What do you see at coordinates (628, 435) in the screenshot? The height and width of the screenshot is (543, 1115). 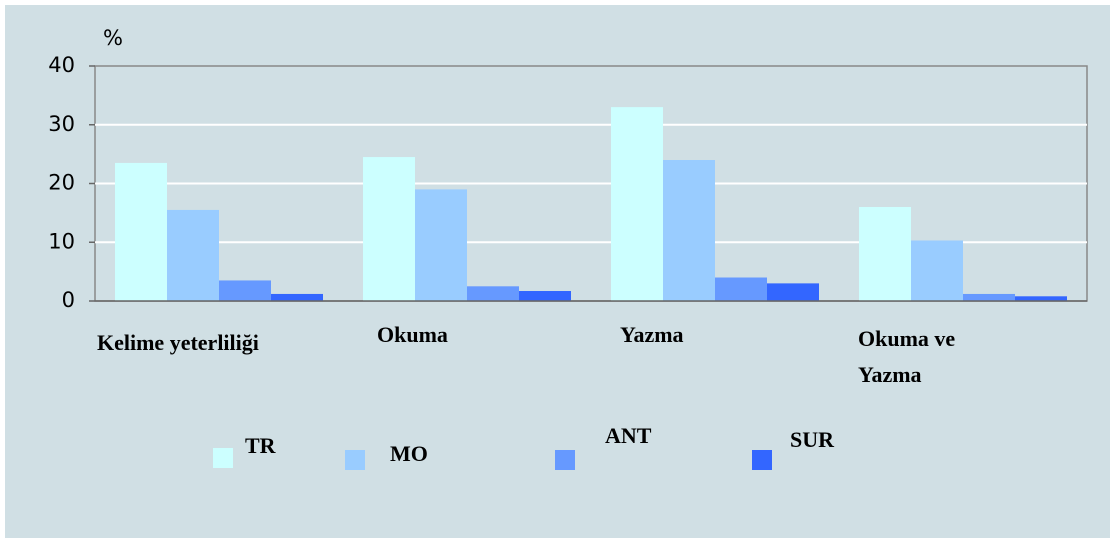 I see `legend-label: ANT` at bounding box center [628, 435].